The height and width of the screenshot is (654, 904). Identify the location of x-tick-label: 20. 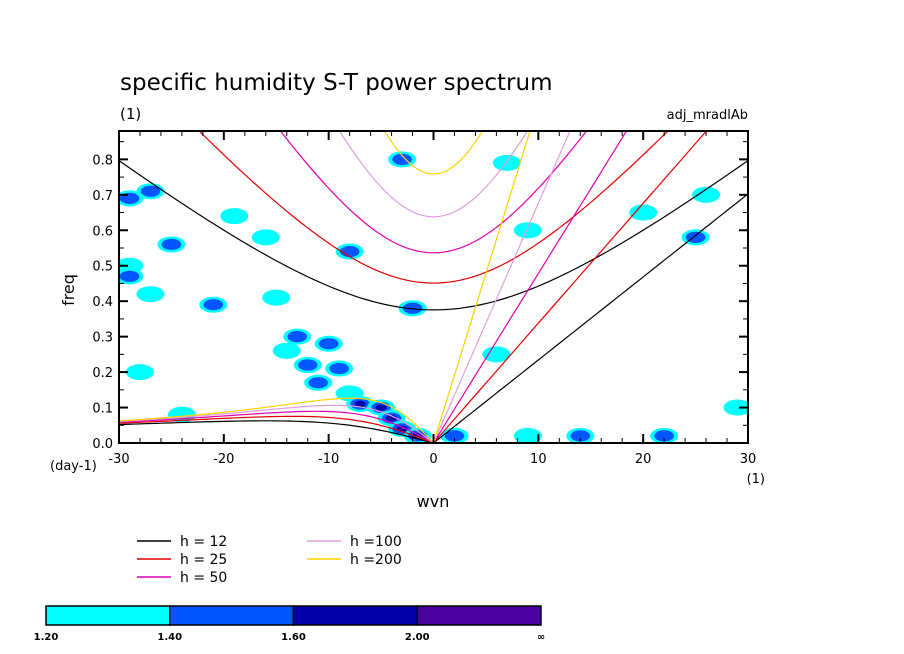
(643, 459).